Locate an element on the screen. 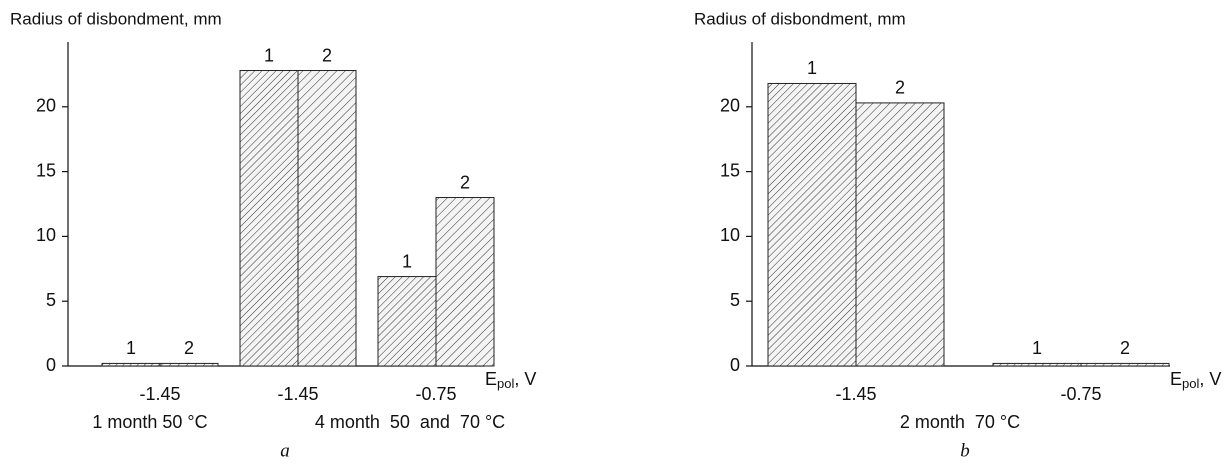 The height and width of the screenshot is (466, 1230). panel-label: a is located at coordinates (285, 450).